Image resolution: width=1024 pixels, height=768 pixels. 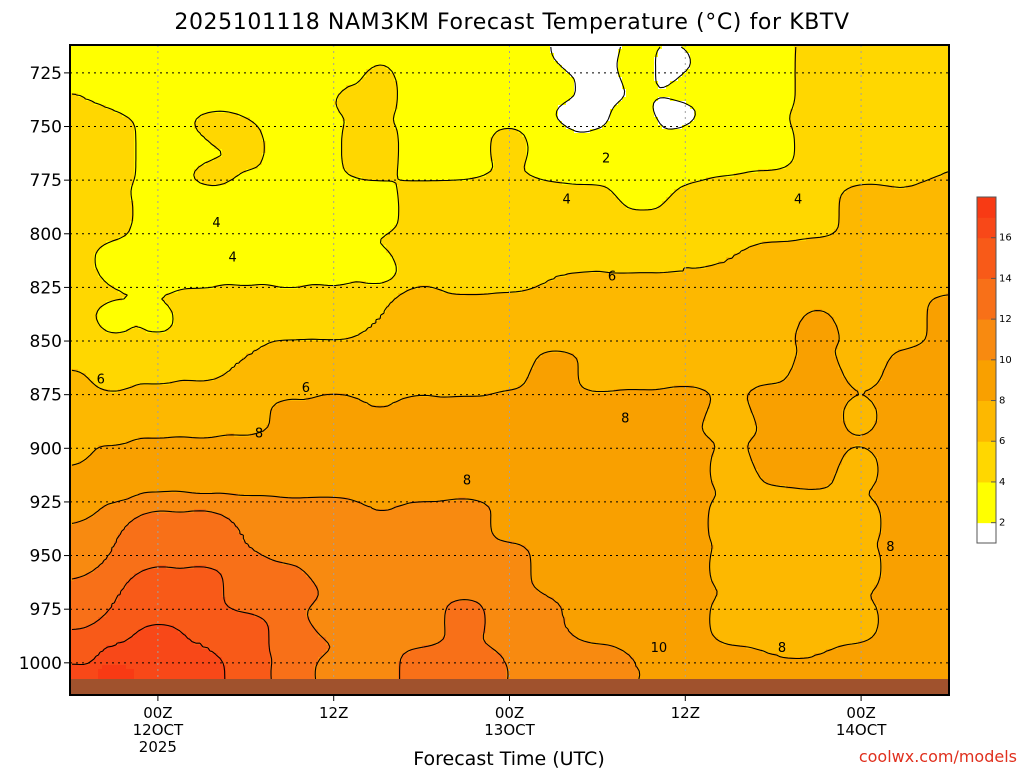 I want to click on x-tick-label: 14OCT, so click(x=861, y=730).